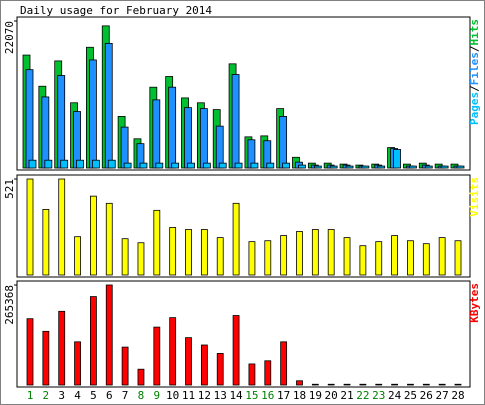  Describe the element at coordinates (474, 197) in the screenshot. I see `legend-entry: Visits` at that location.